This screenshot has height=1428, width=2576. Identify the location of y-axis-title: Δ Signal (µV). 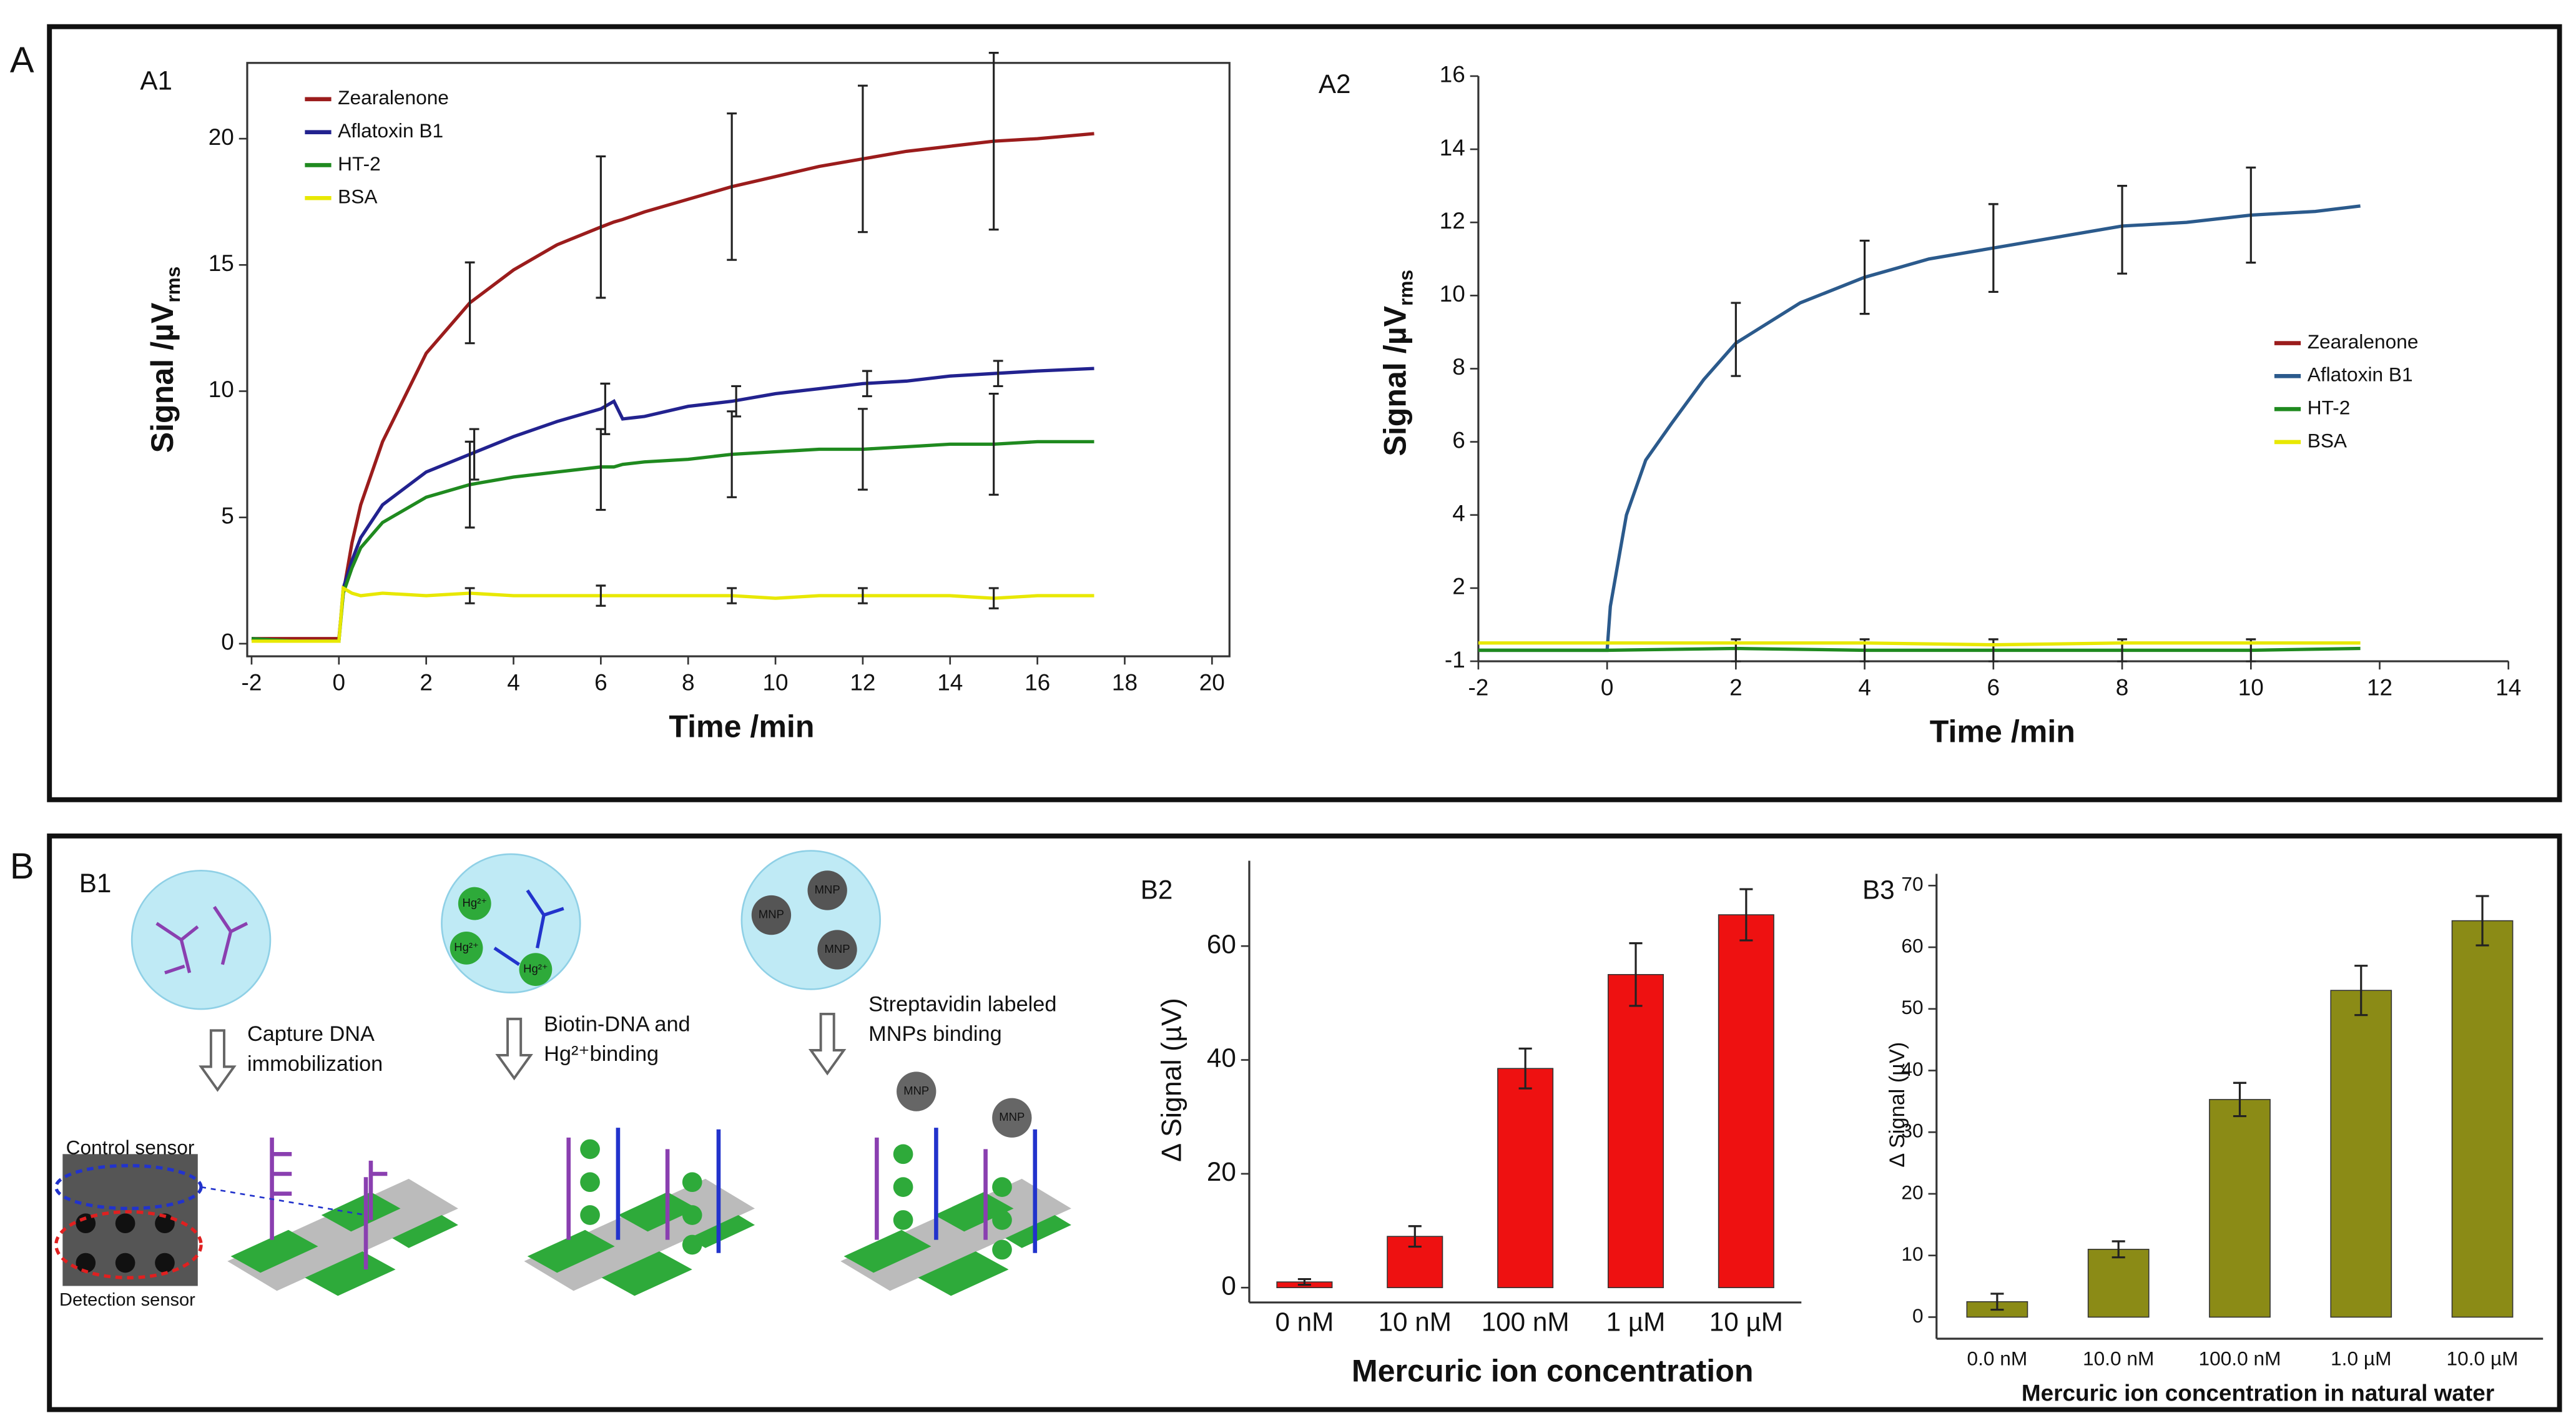
(1171, 1080).